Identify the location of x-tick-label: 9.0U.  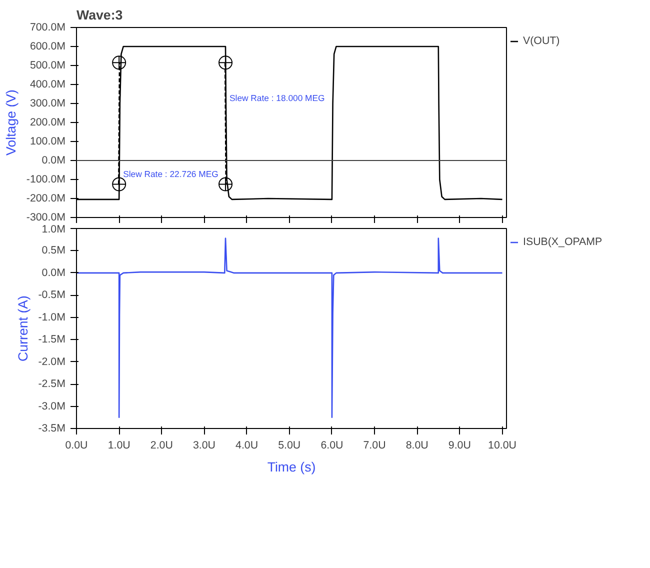
(459, 446).